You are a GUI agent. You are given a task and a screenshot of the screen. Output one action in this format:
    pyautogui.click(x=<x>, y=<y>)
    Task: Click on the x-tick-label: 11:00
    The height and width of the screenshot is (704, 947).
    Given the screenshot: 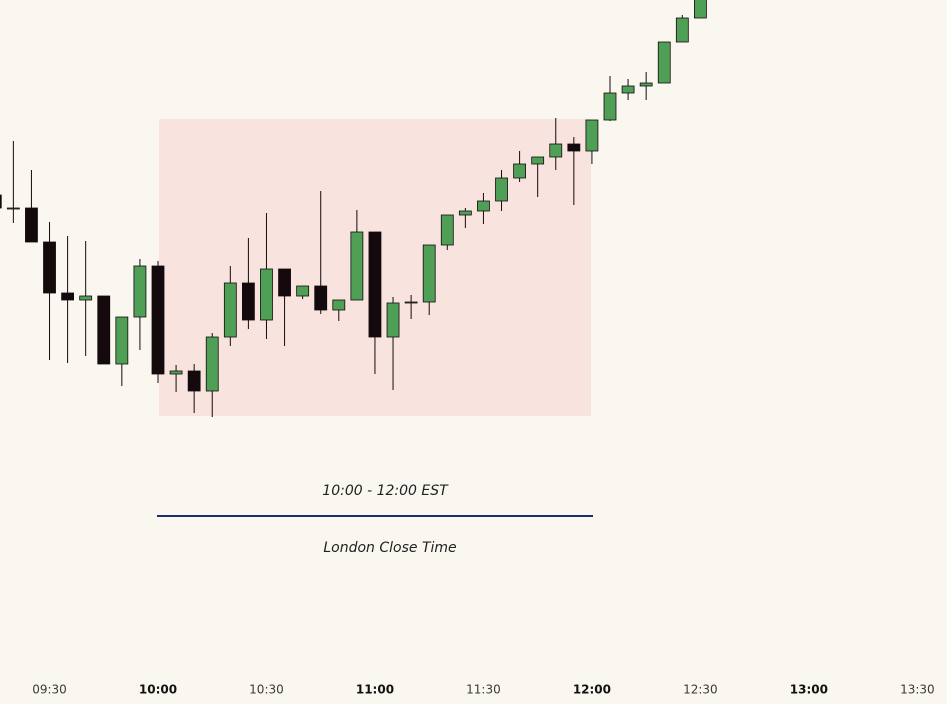 What is the action you would take?
    pyautogui.click(x=375, y=690)
    